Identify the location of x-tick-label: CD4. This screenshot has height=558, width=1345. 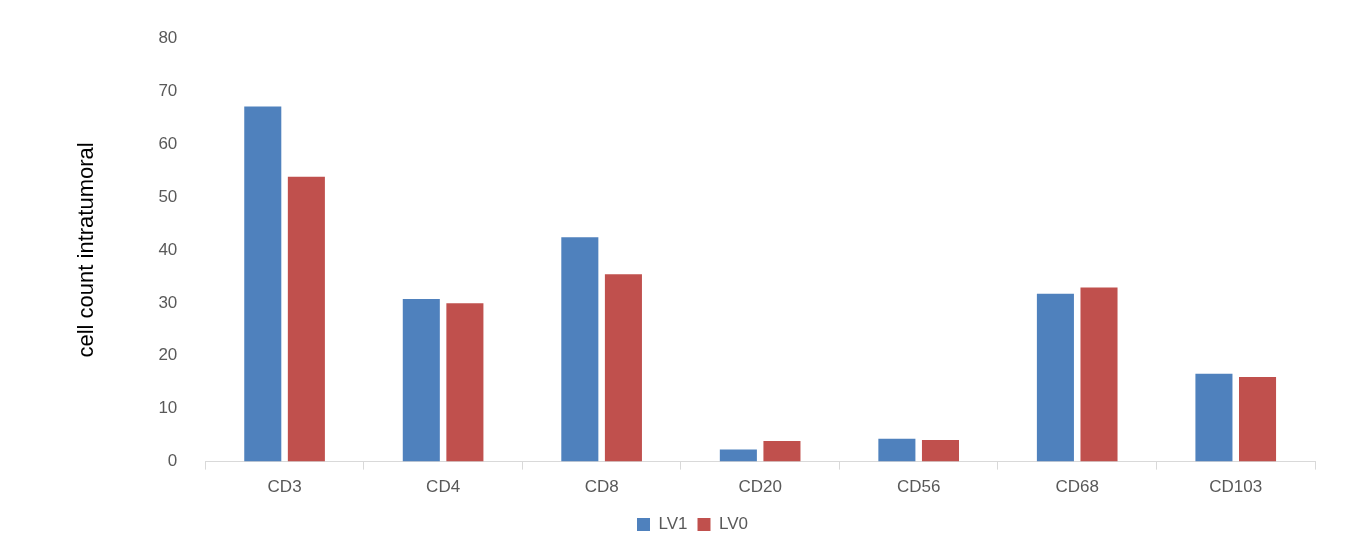
(443, 487).